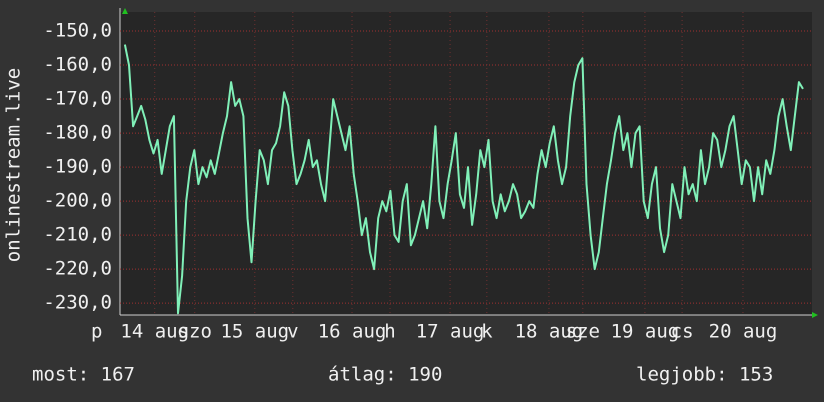  What do you see at coordinates (14, 165) in the screenshot?
I see `y-axis-label: onlinestream.live` at bounding box center [14, 165].